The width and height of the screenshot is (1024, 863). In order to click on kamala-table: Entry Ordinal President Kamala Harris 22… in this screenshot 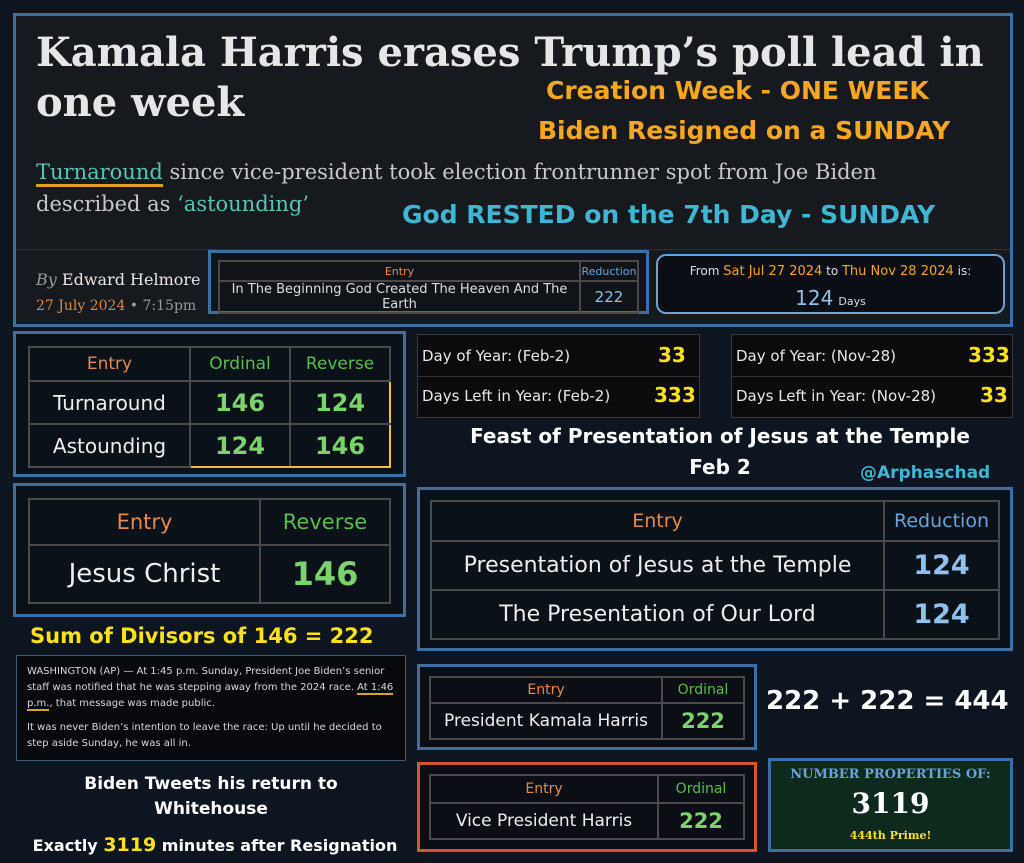, I will do `click(587, 708)`.